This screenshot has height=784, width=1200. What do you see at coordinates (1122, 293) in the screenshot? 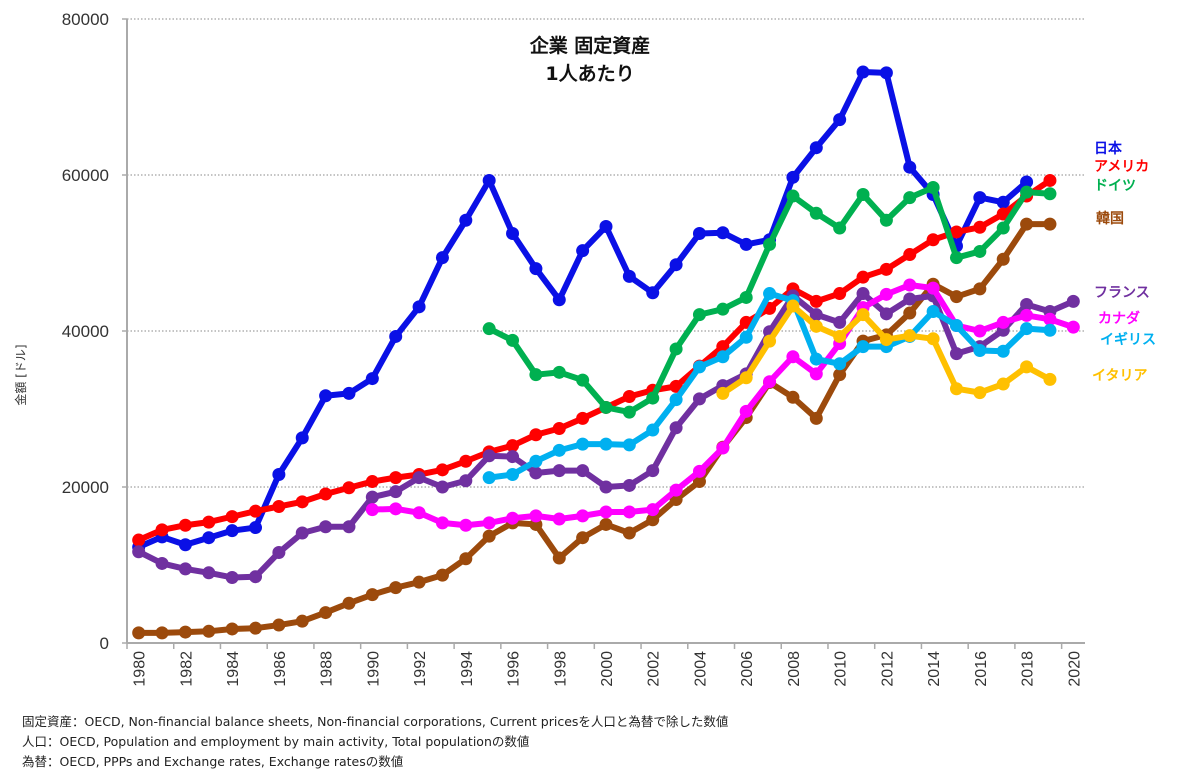
I see `legend-label: フランス` at bounding box center [1122, 293].